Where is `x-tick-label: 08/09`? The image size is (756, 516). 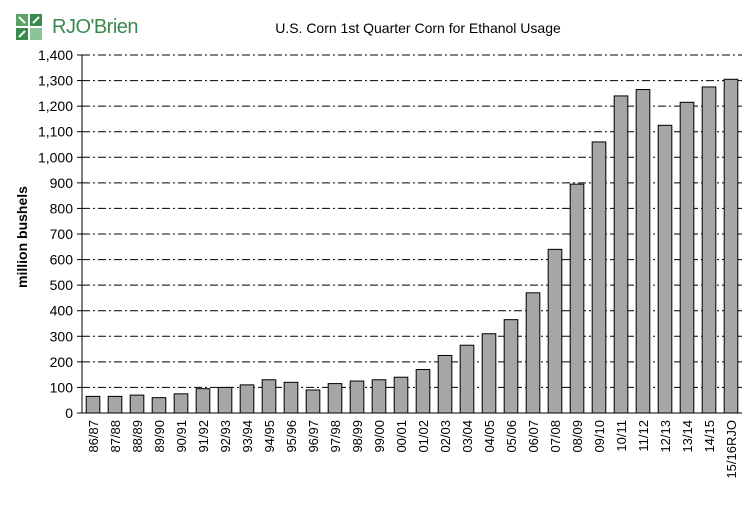
x-tick-label: 08/09 is located at coordinates (577, 436).